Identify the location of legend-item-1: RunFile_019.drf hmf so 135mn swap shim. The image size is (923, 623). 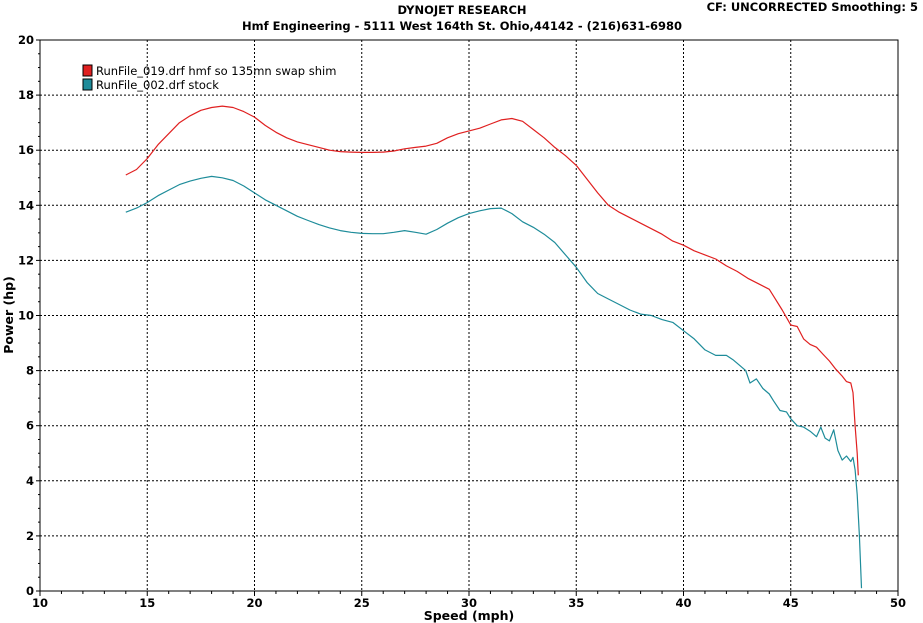
(209, 71).